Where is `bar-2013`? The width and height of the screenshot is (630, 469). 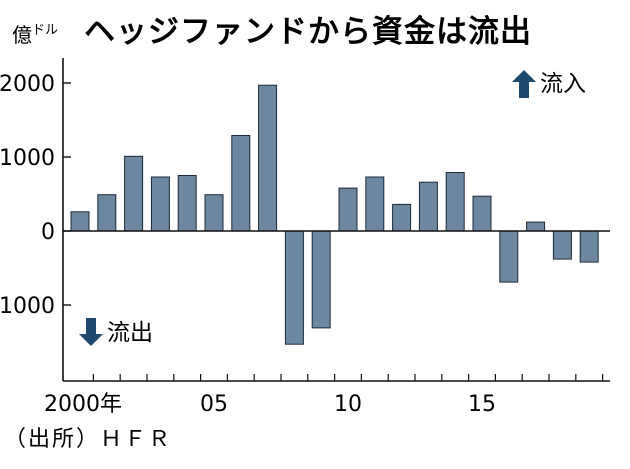 bar-2013 is located at coordinates (428, 206).